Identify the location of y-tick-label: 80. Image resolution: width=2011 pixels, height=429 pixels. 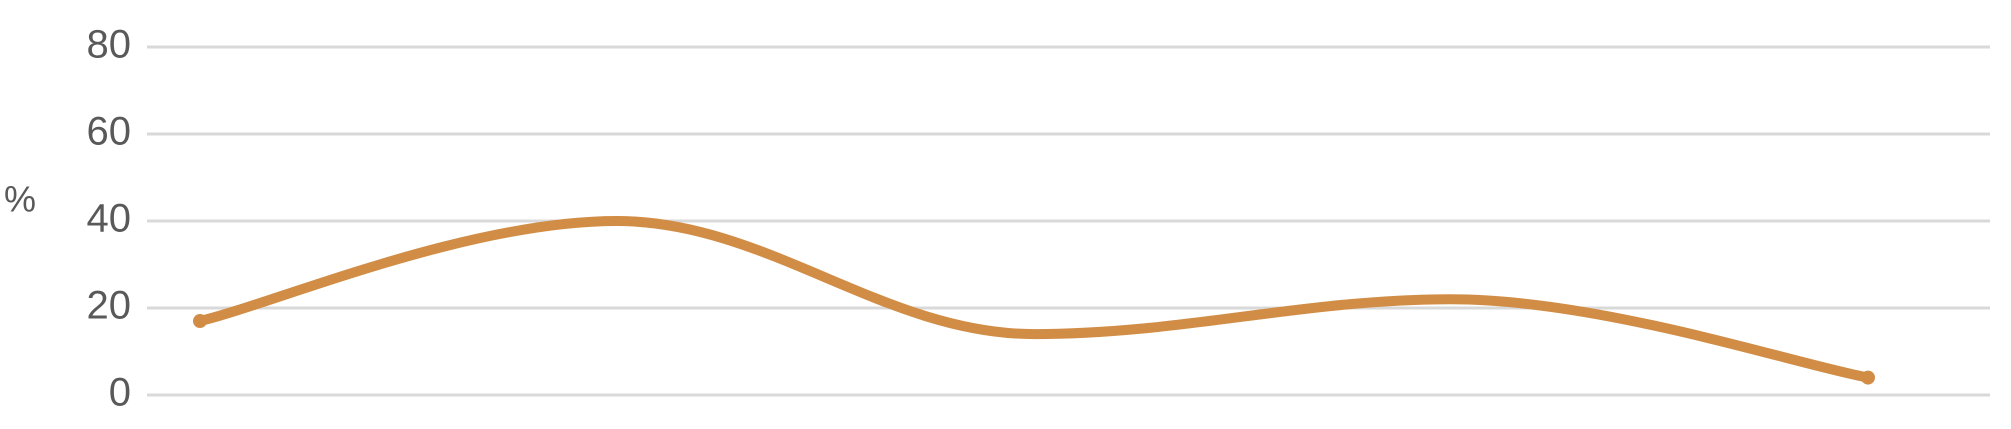
(109, 45).